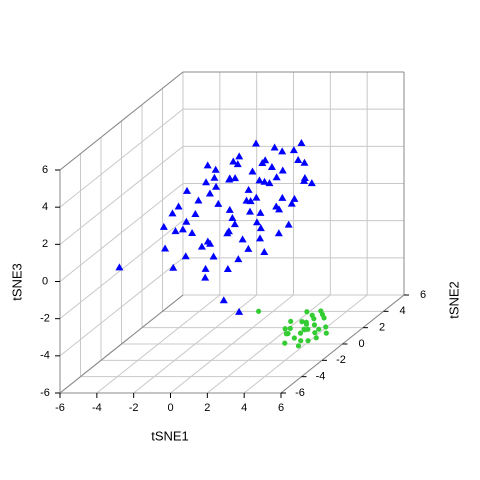 The height and width of the screenshot is (480, 480). What do you see at coordinates (321, 377) in the screenshot?
I see `y-tick-label: -4` at bounding box center [321, 377].